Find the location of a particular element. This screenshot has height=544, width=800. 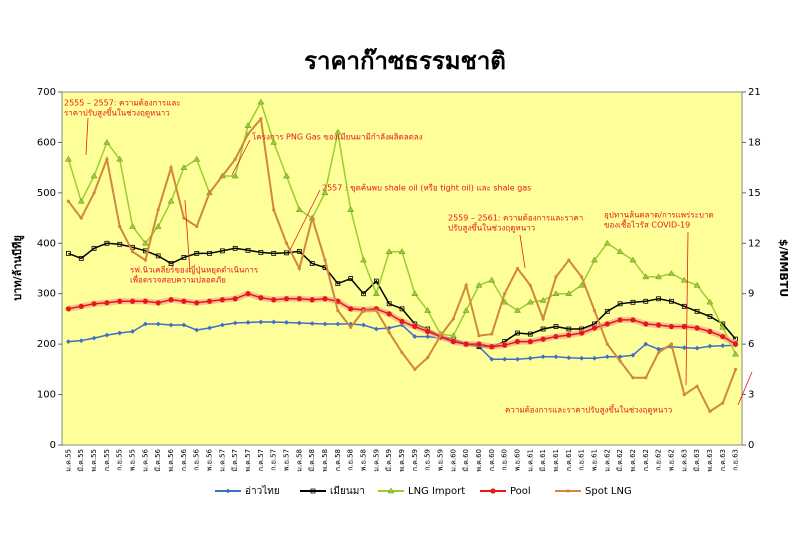

x-tick-label: พ.ย.56 is located at coordinates (210, 459).